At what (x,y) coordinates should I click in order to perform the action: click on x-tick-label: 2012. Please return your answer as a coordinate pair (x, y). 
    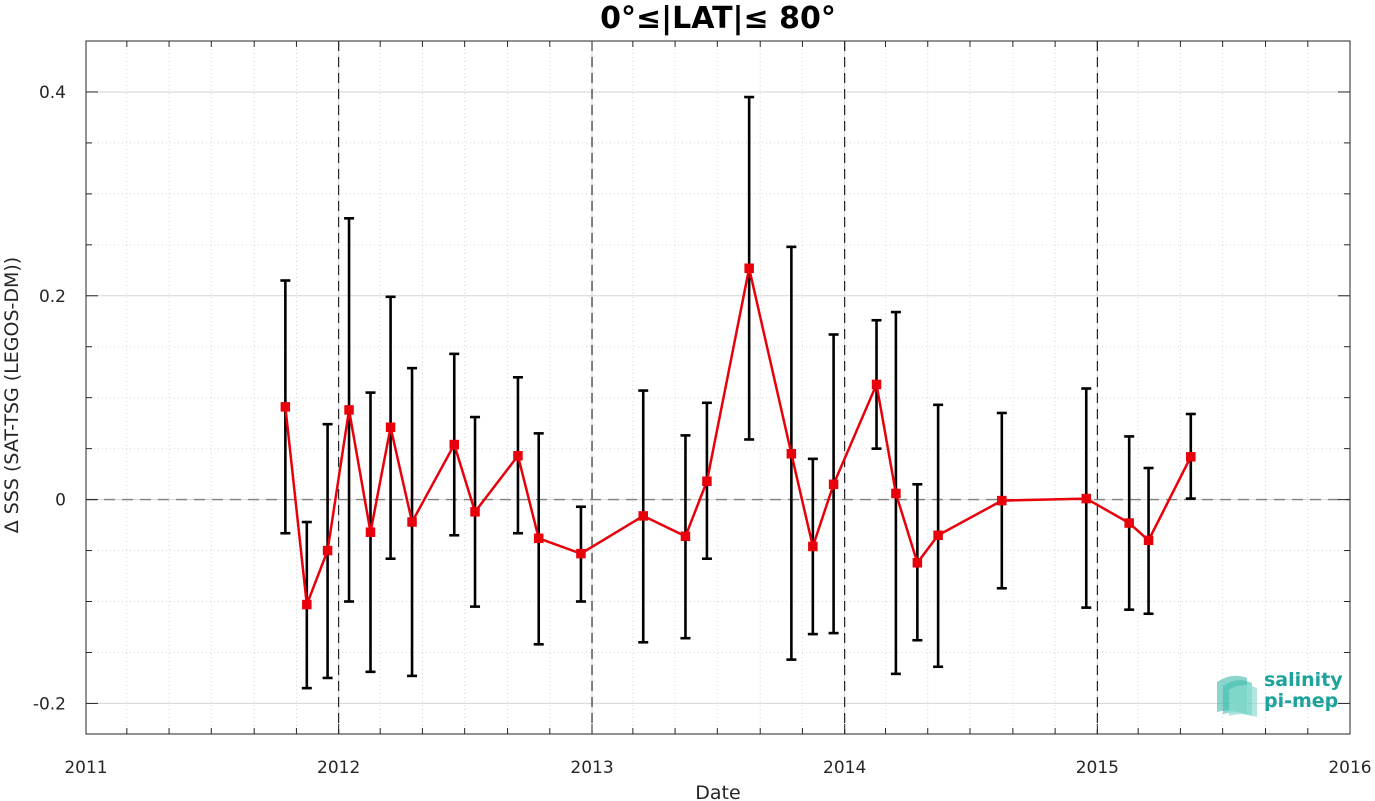
    Looking at the image, I should click on (338, 768).